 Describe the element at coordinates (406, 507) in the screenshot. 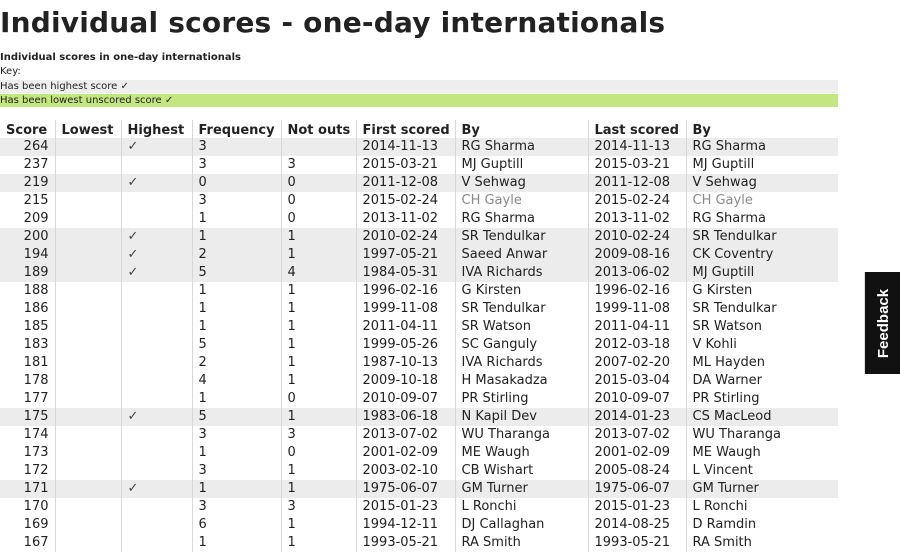

I see `cell-first-scored: 2015-01-23` at that location.